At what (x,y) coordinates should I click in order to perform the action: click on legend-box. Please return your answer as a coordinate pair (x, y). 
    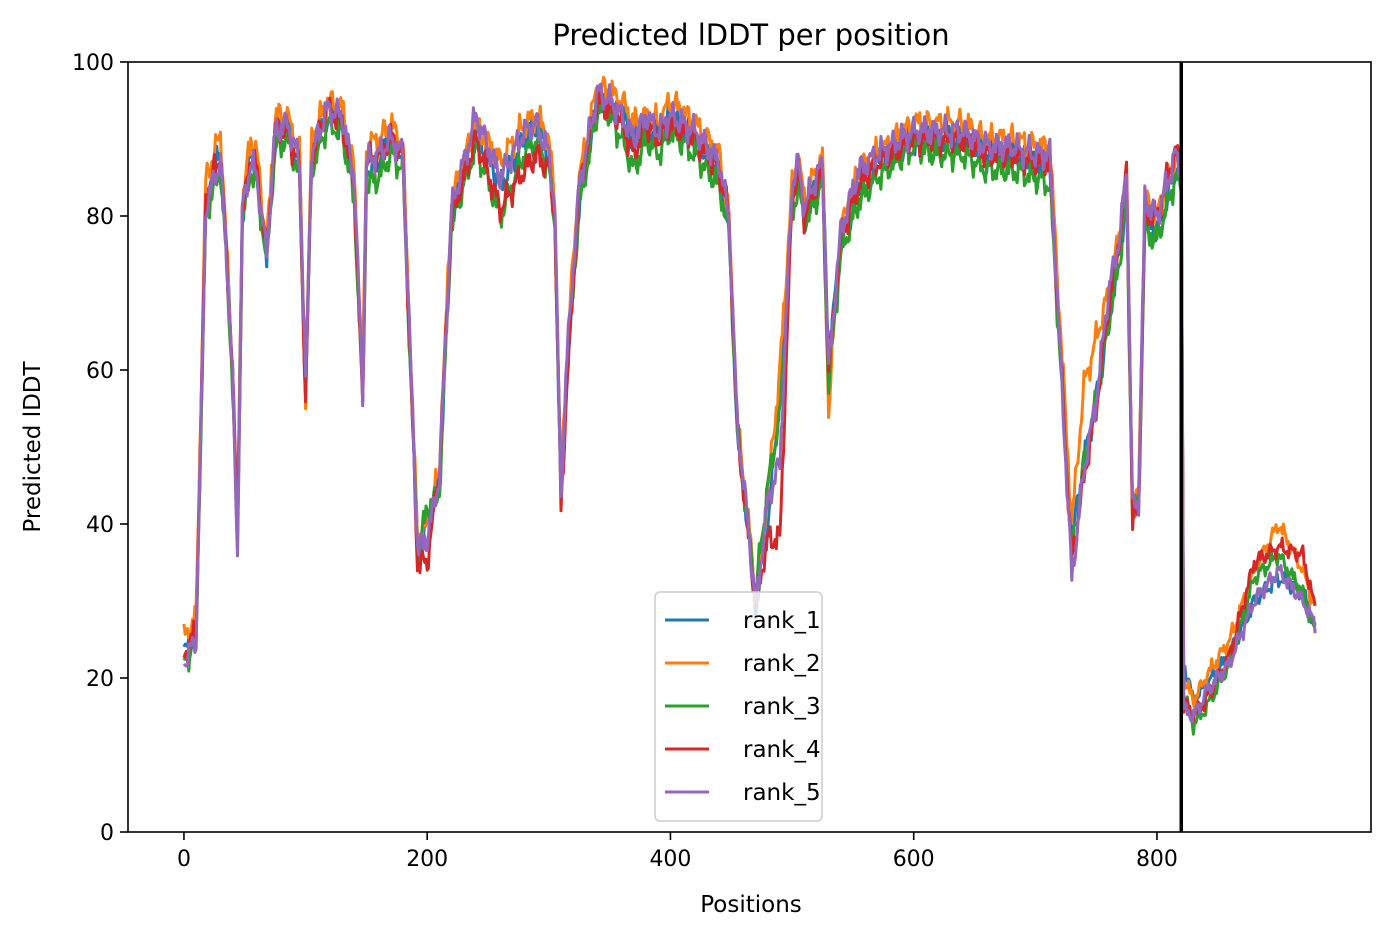
    Looking at the image, I should click on (738, 706).